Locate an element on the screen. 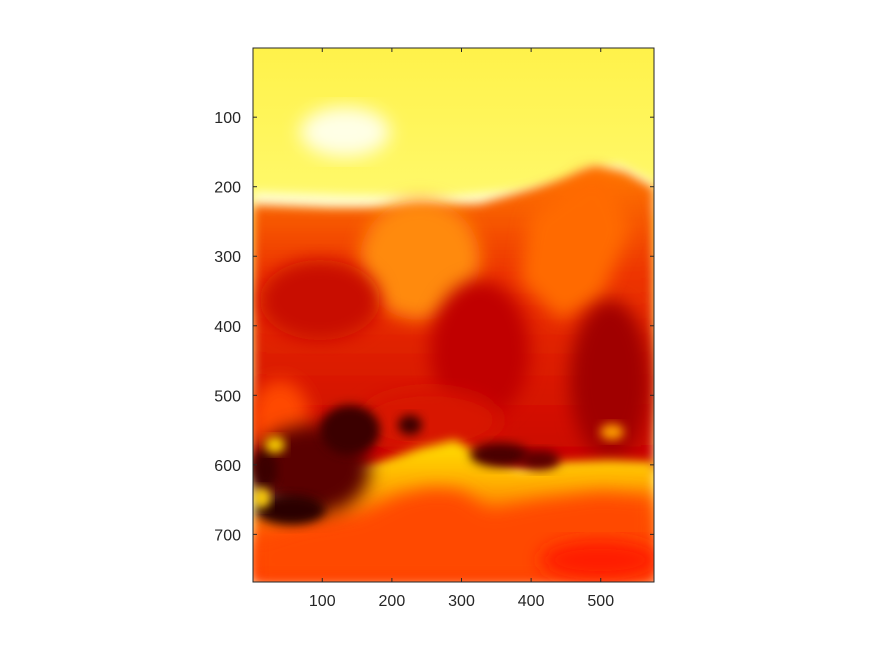 The image size is (875, 656). x-tick-label: 100 is located at coordinates (322, 601).